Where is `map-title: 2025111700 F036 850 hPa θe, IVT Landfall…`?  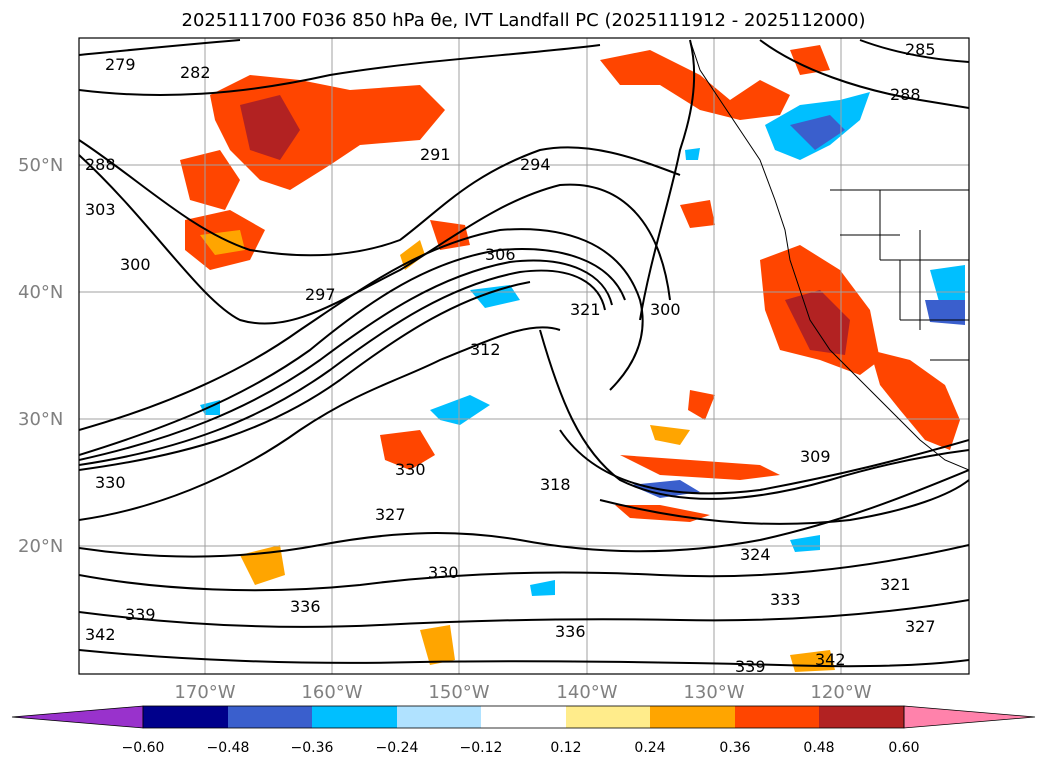 map-title: 2025111700 F036 850 hPa θe, IVT Landfall… is located at coordinates (523, 20).